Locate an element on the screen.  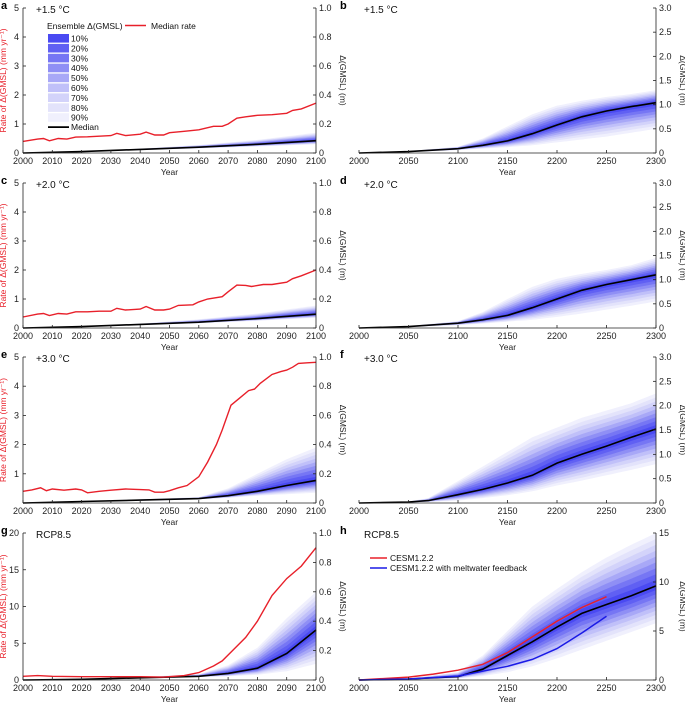
median-gmsl-line is located at coordinates (507, 301).